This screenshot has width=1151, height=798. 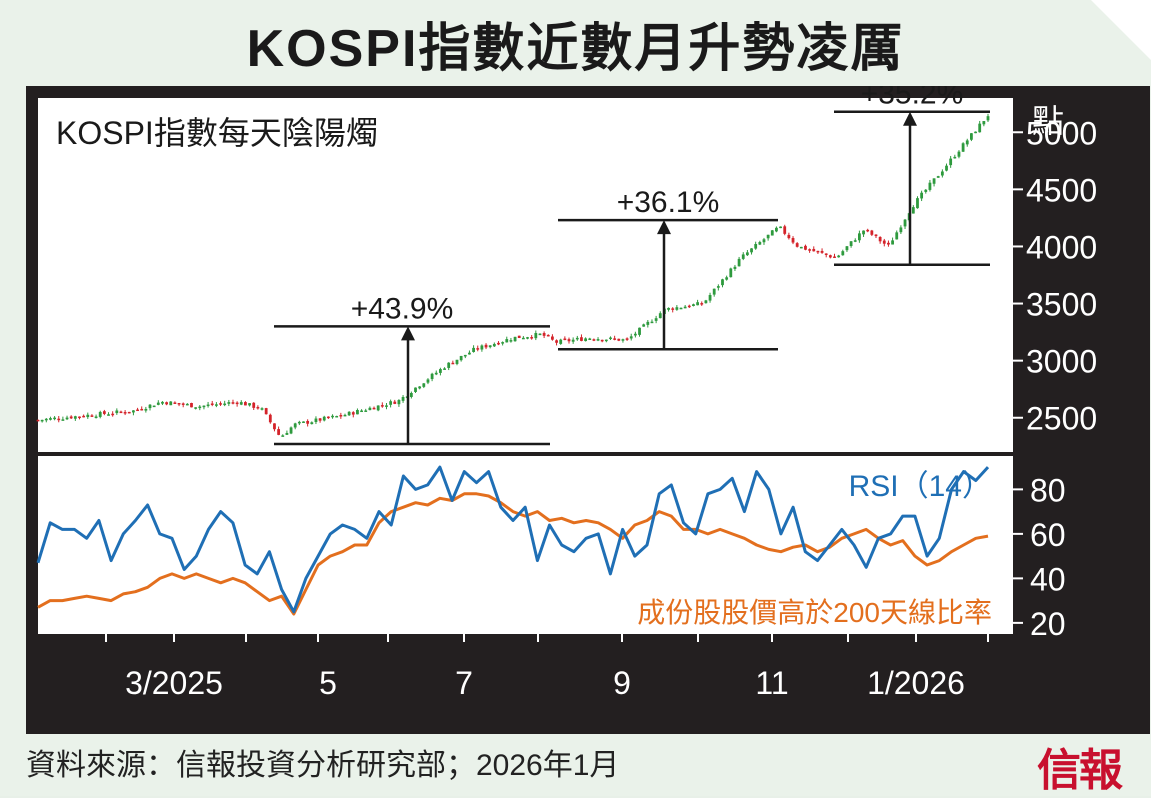 What do you see at coordinates (1048, 490) in the screenshot?
I see `indicator-tick-label: 80` at bounding box center [1048, 490].